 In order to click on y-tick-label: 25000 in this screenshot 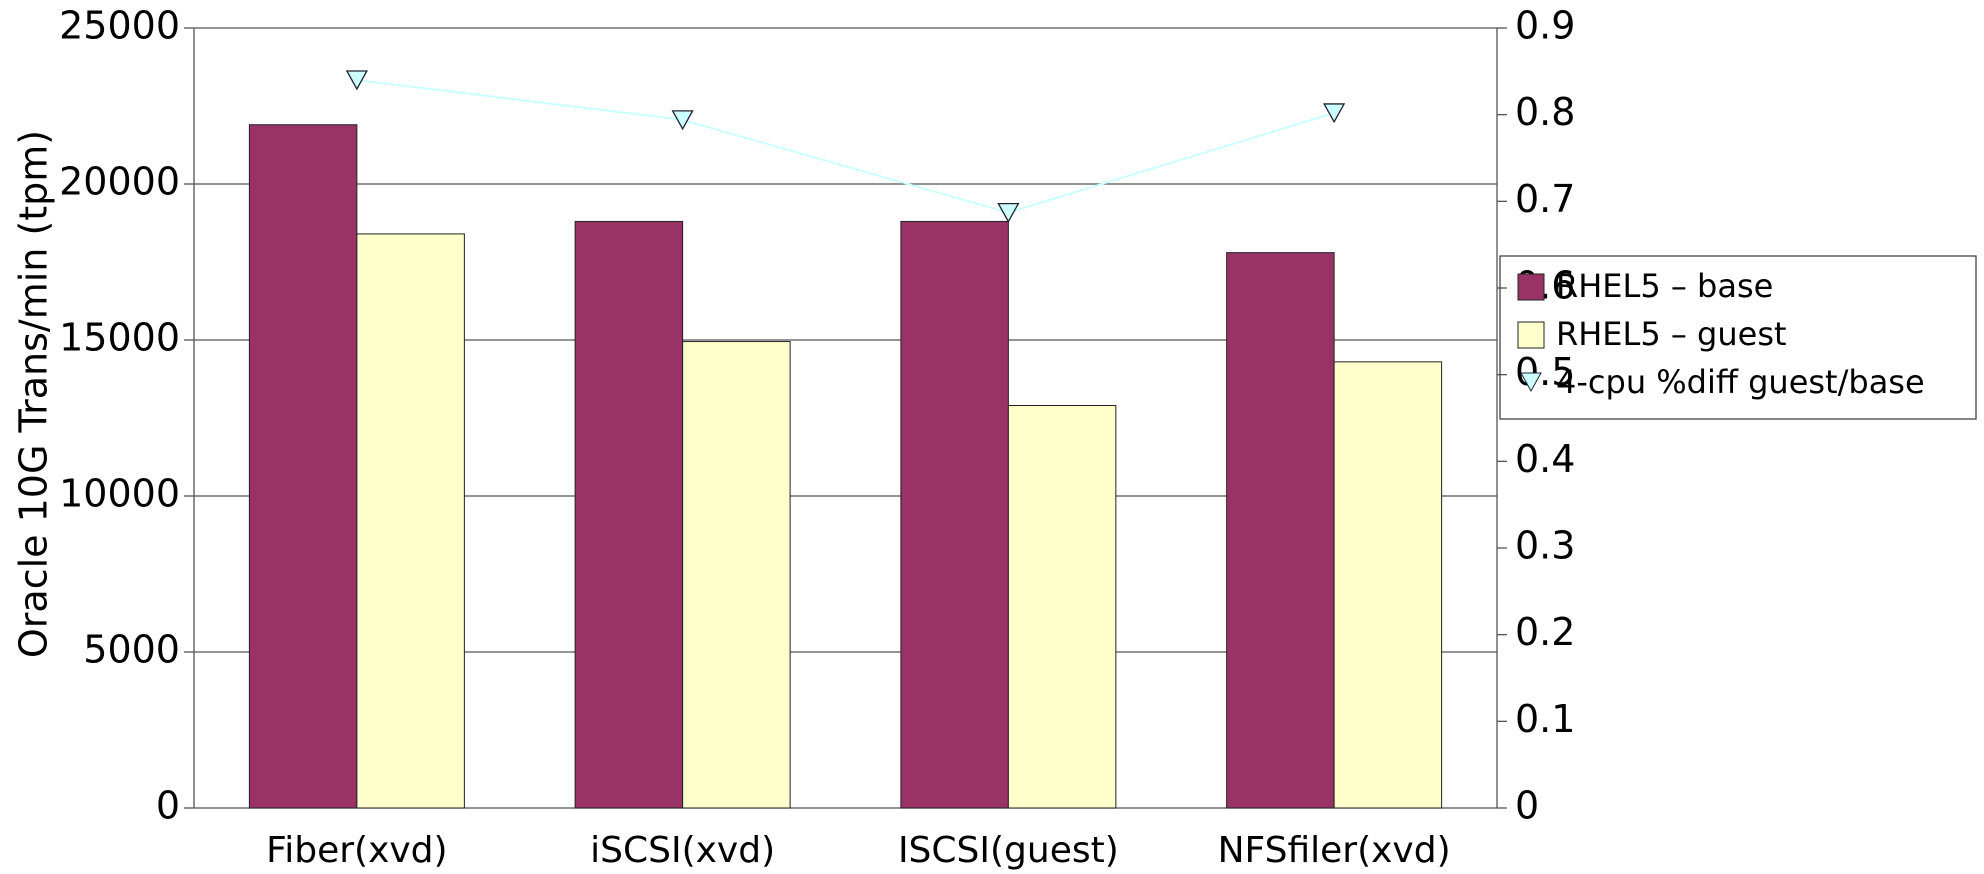, I will do `click(119, 26)`.